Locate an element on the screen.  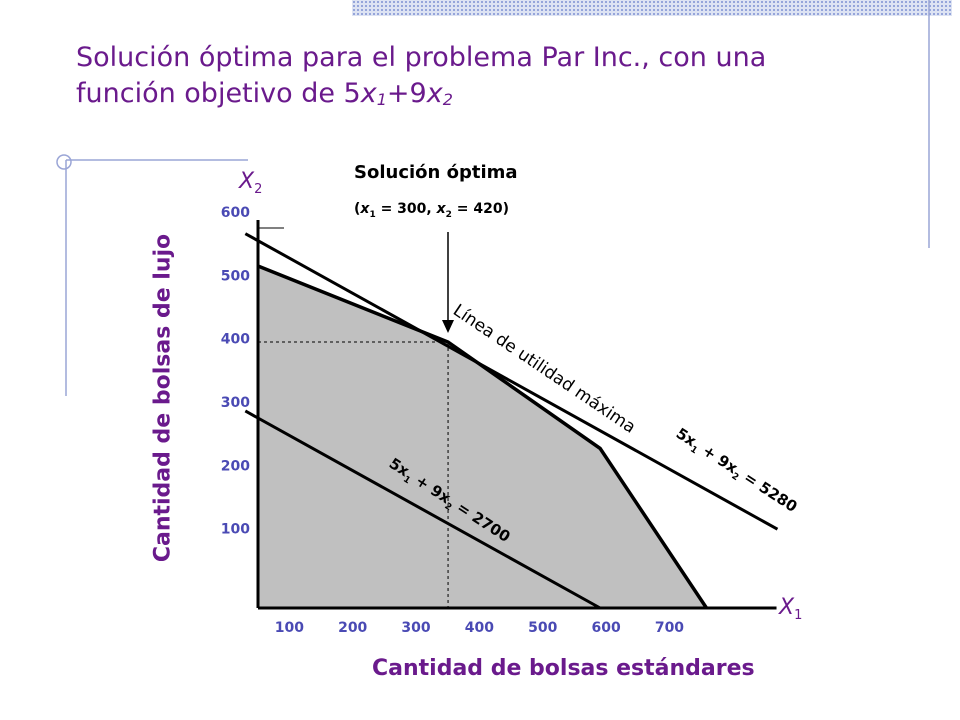
x-tick-label: 500 is located at coordinates (542, 628).